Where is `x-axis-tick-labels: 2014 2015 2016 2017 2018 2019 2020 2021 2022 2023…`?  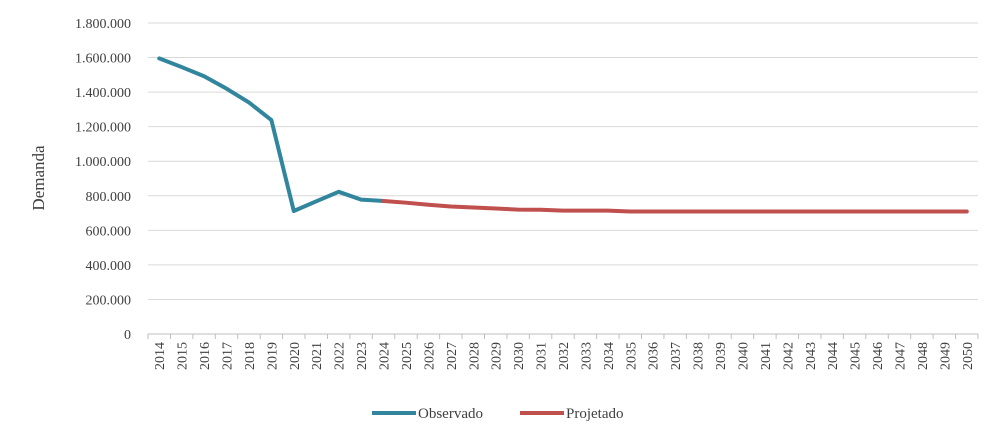
x-axis-tick-labels: 2014 2015 2016 2017 2018 2019 2020 2021 2022 2023… is located at coordinates (564, 356).